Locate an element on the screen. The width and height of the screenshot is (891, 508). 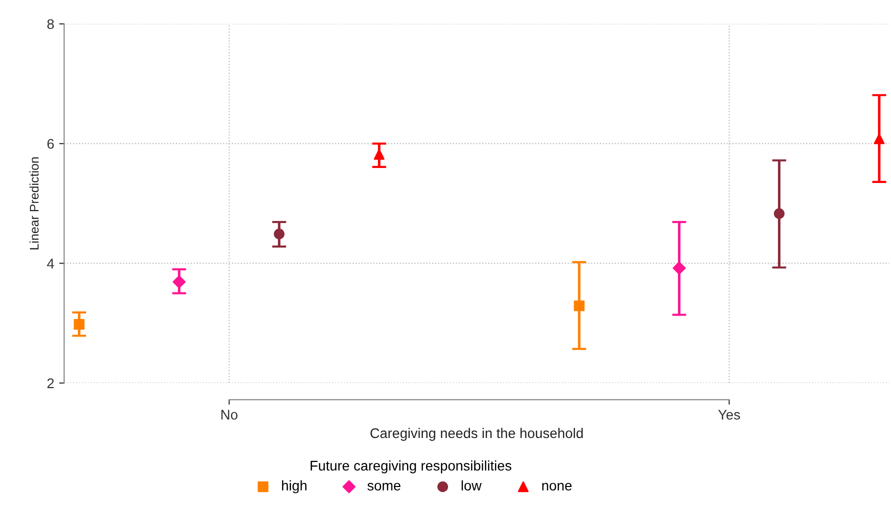
x-tick-label: No is located at coordinates (229, 415).